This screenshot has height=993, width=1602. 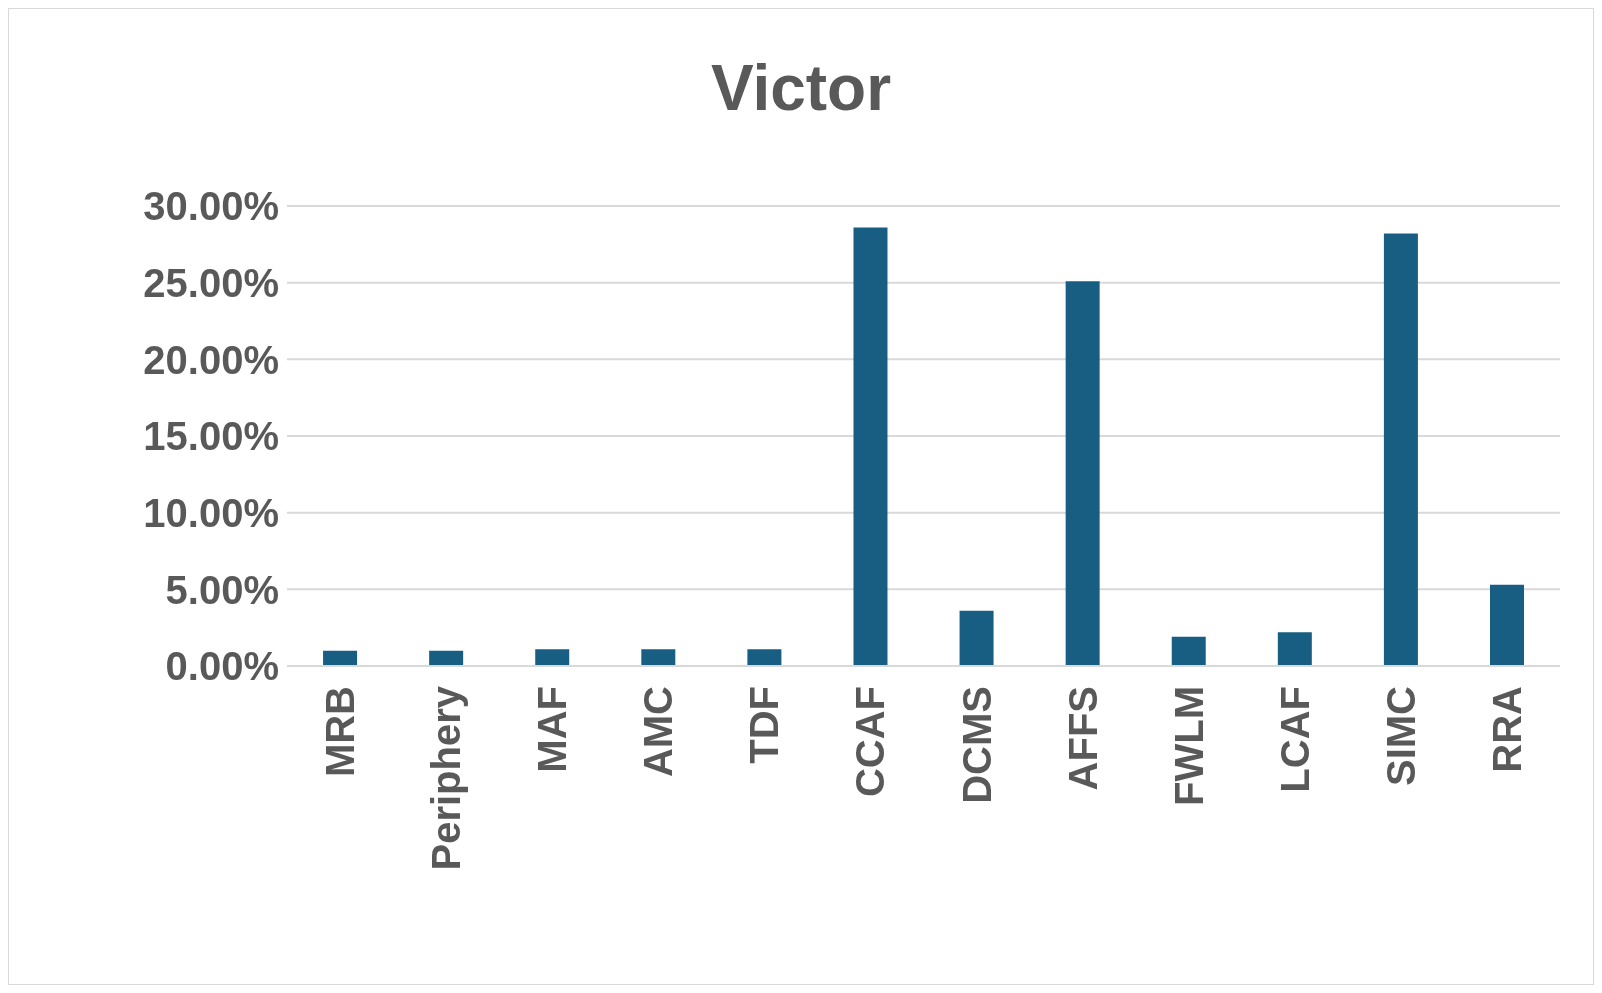 I want to click on y-tick-label: 10.00%, so click(x=211, y=512).